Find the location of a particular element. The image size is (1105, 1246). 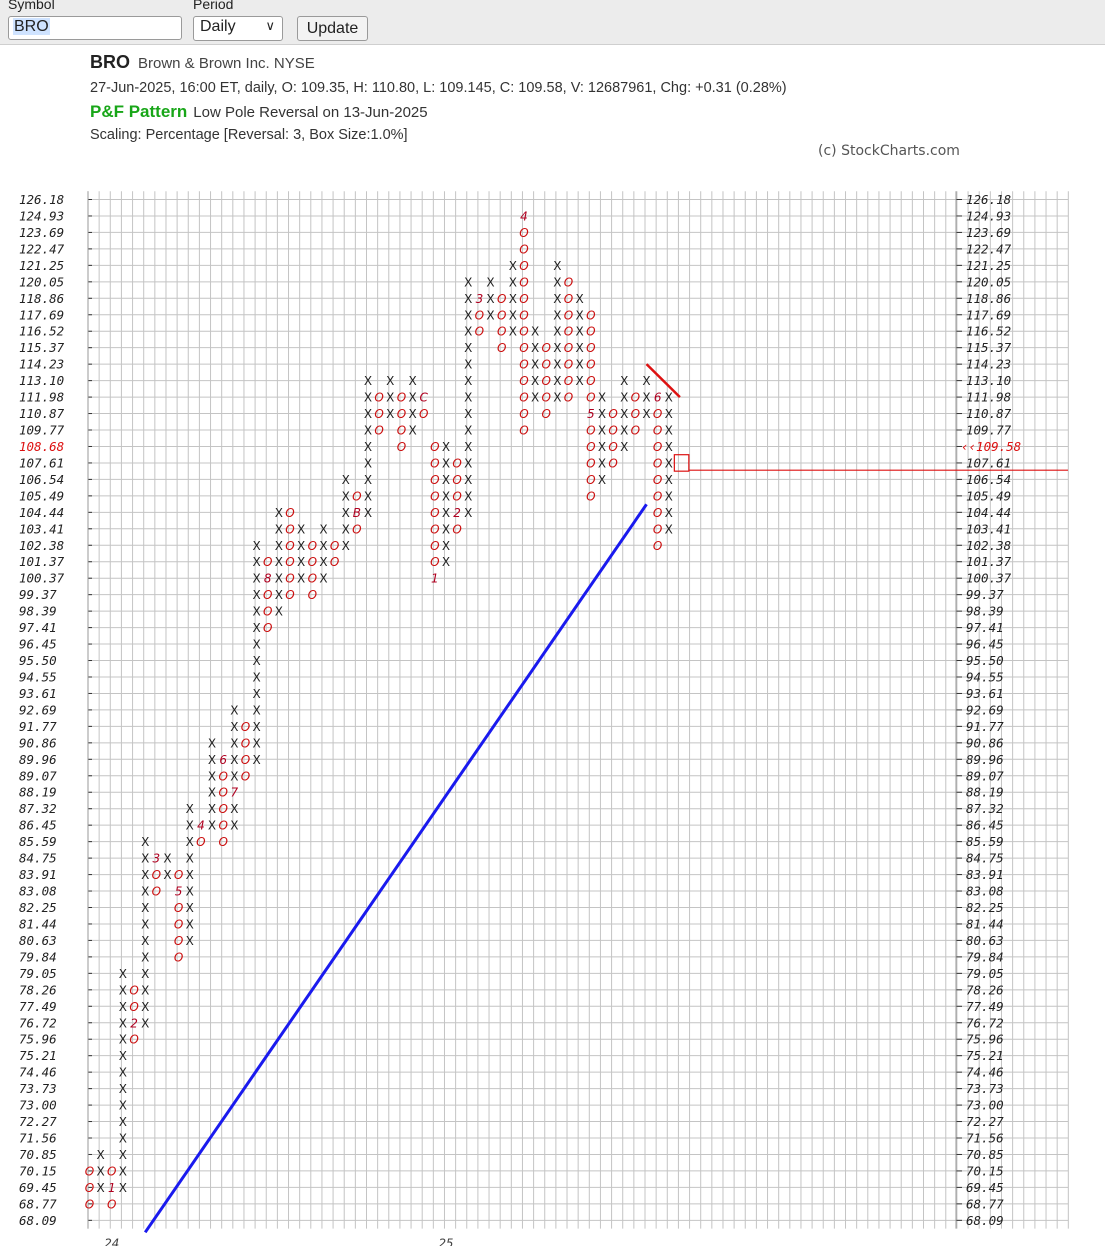

y-axis-label-right: 69.45 is located at coordinates (985, 1187).